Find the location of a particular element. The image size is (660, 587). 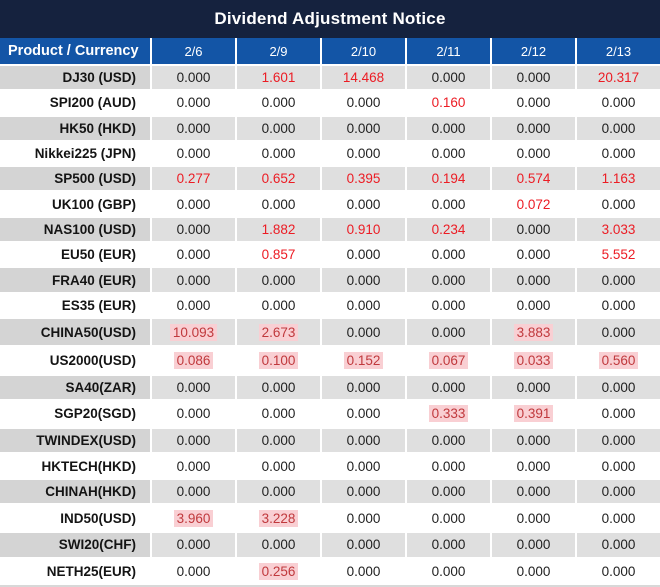

product-cell: FRA40 (EUR) is located at coordinates (75, 279).